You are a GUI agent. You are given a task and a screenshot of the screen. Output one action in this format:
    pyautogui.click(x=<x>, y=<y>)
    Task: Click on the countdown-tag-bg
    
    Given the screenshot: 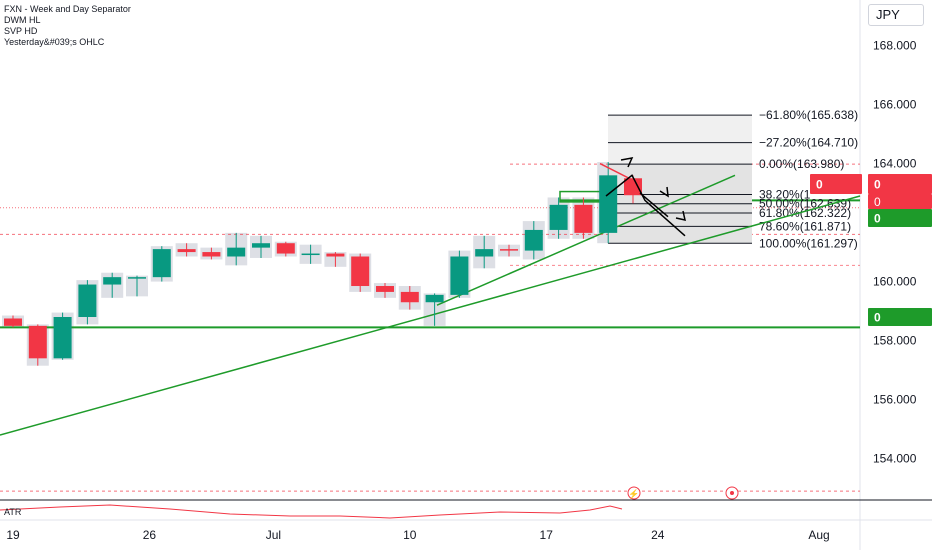 What is the action you would take?
    pyautogui.click(x=900, y=201)
    